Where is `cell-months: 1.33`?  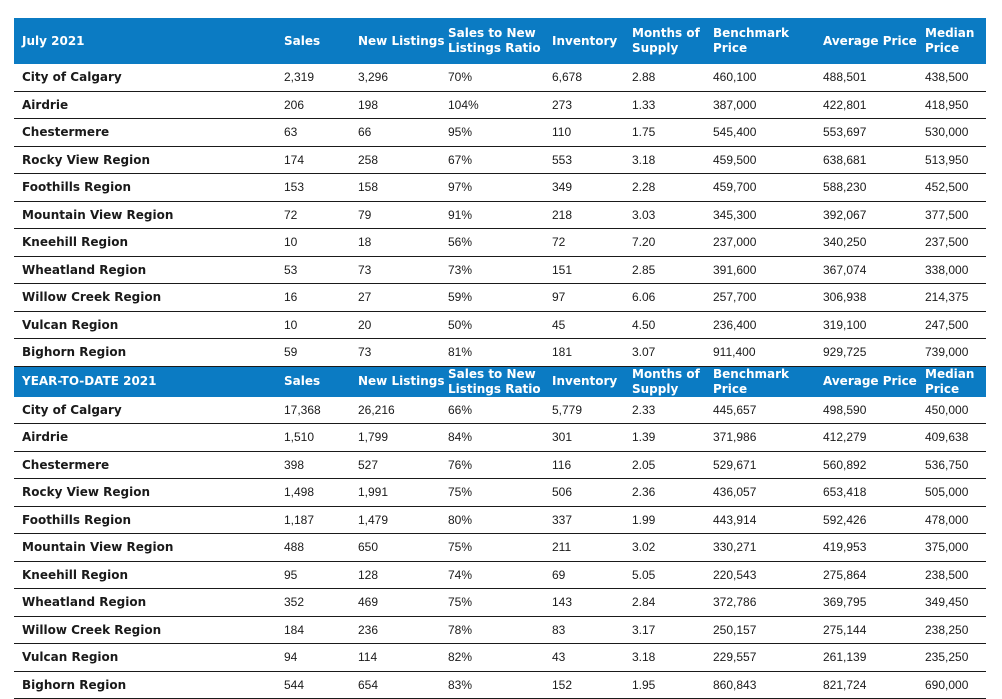
cell-months: 1.33 is located at coordinates (672, 105).